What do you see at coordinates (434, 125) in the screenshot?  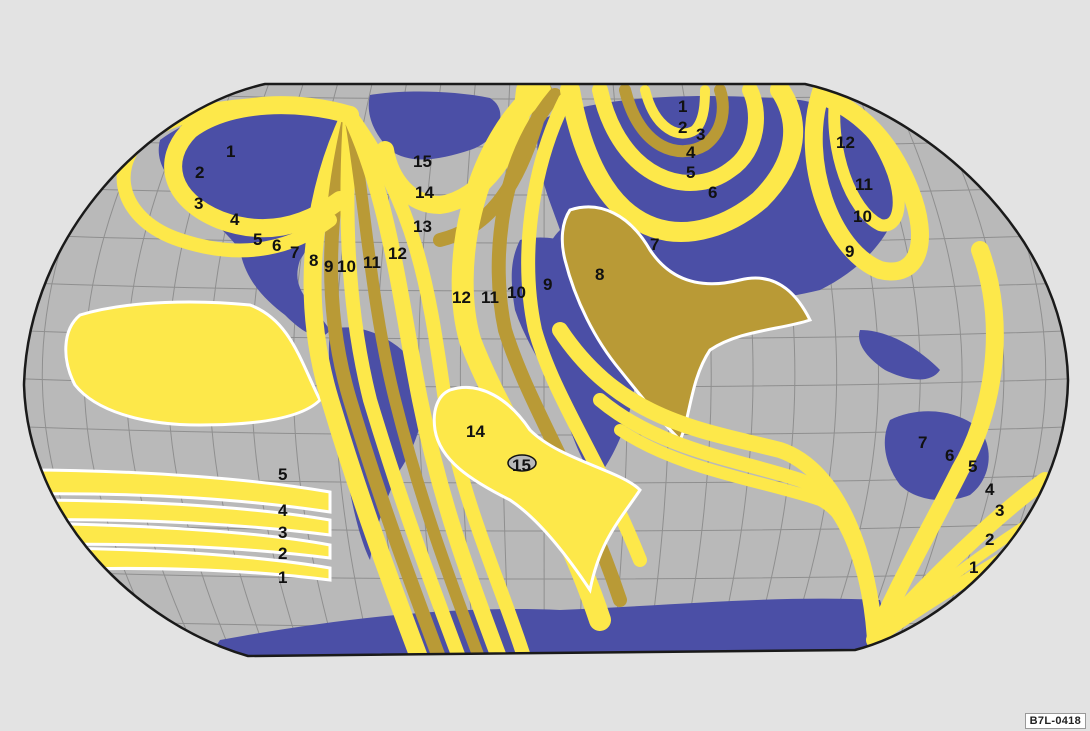 I see `greenland-land` at bounding box center [434, 125].